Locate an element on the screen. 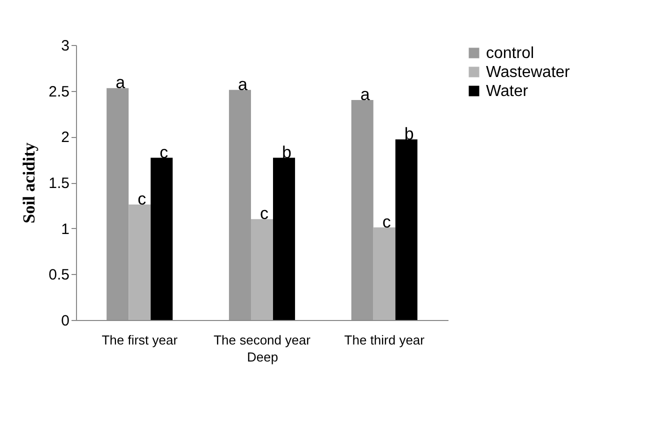 The width and height of the screenshot is (658, 434). y-tick-label: 2 is located at coordinates (65, 137).